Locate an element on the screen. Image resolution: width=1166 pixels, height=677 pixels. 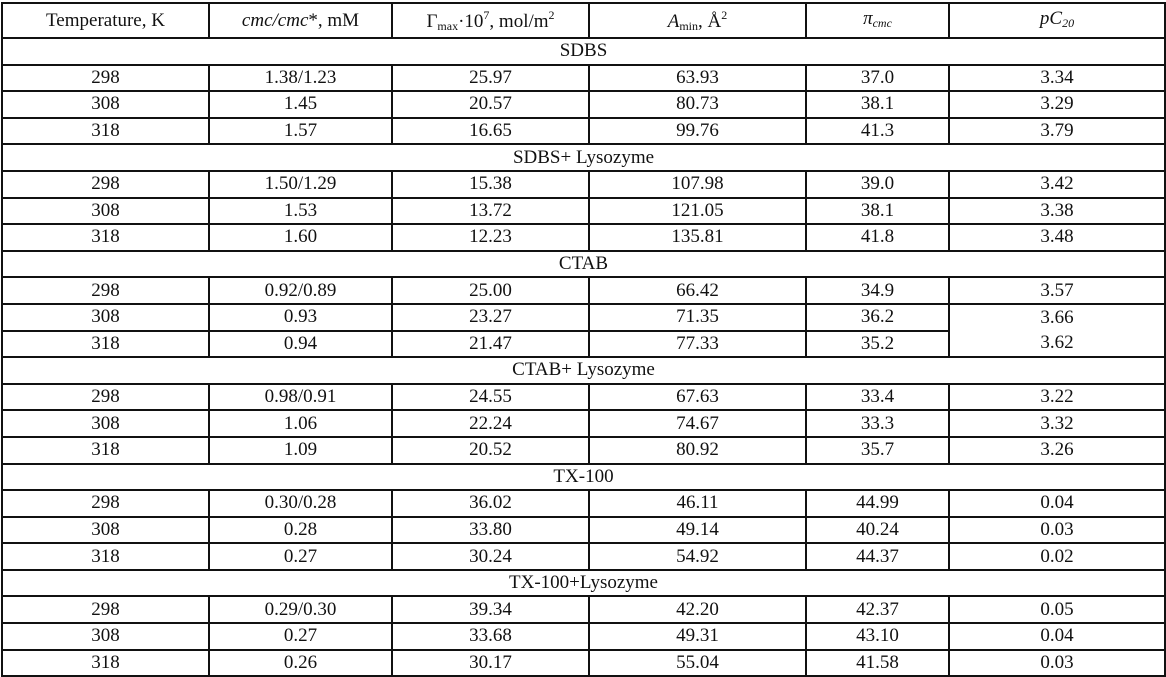
header-cmc: cmc/cmc*, mM is located at coordinates (300, 20).